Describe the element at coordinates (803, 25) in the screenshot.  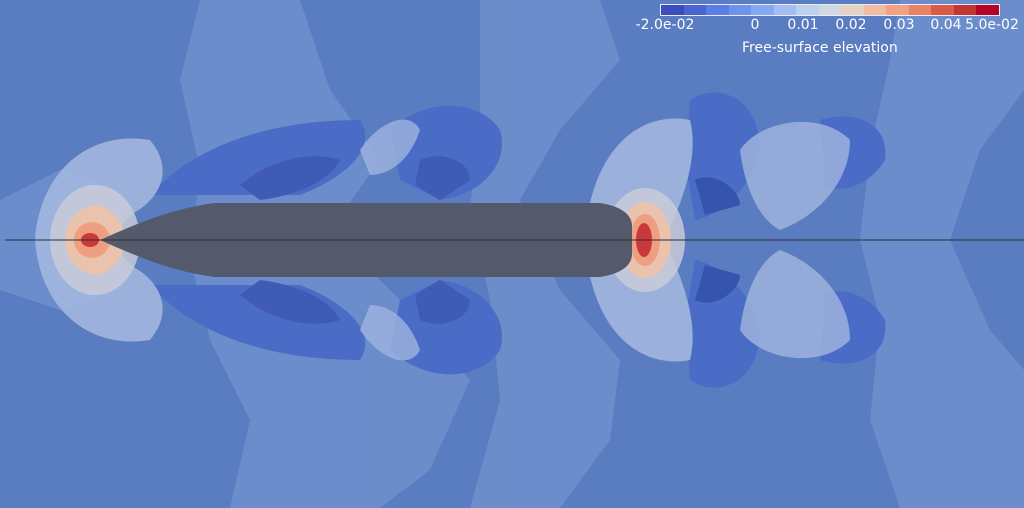
I see `colorbar-tick-label: 0.01` at that location.